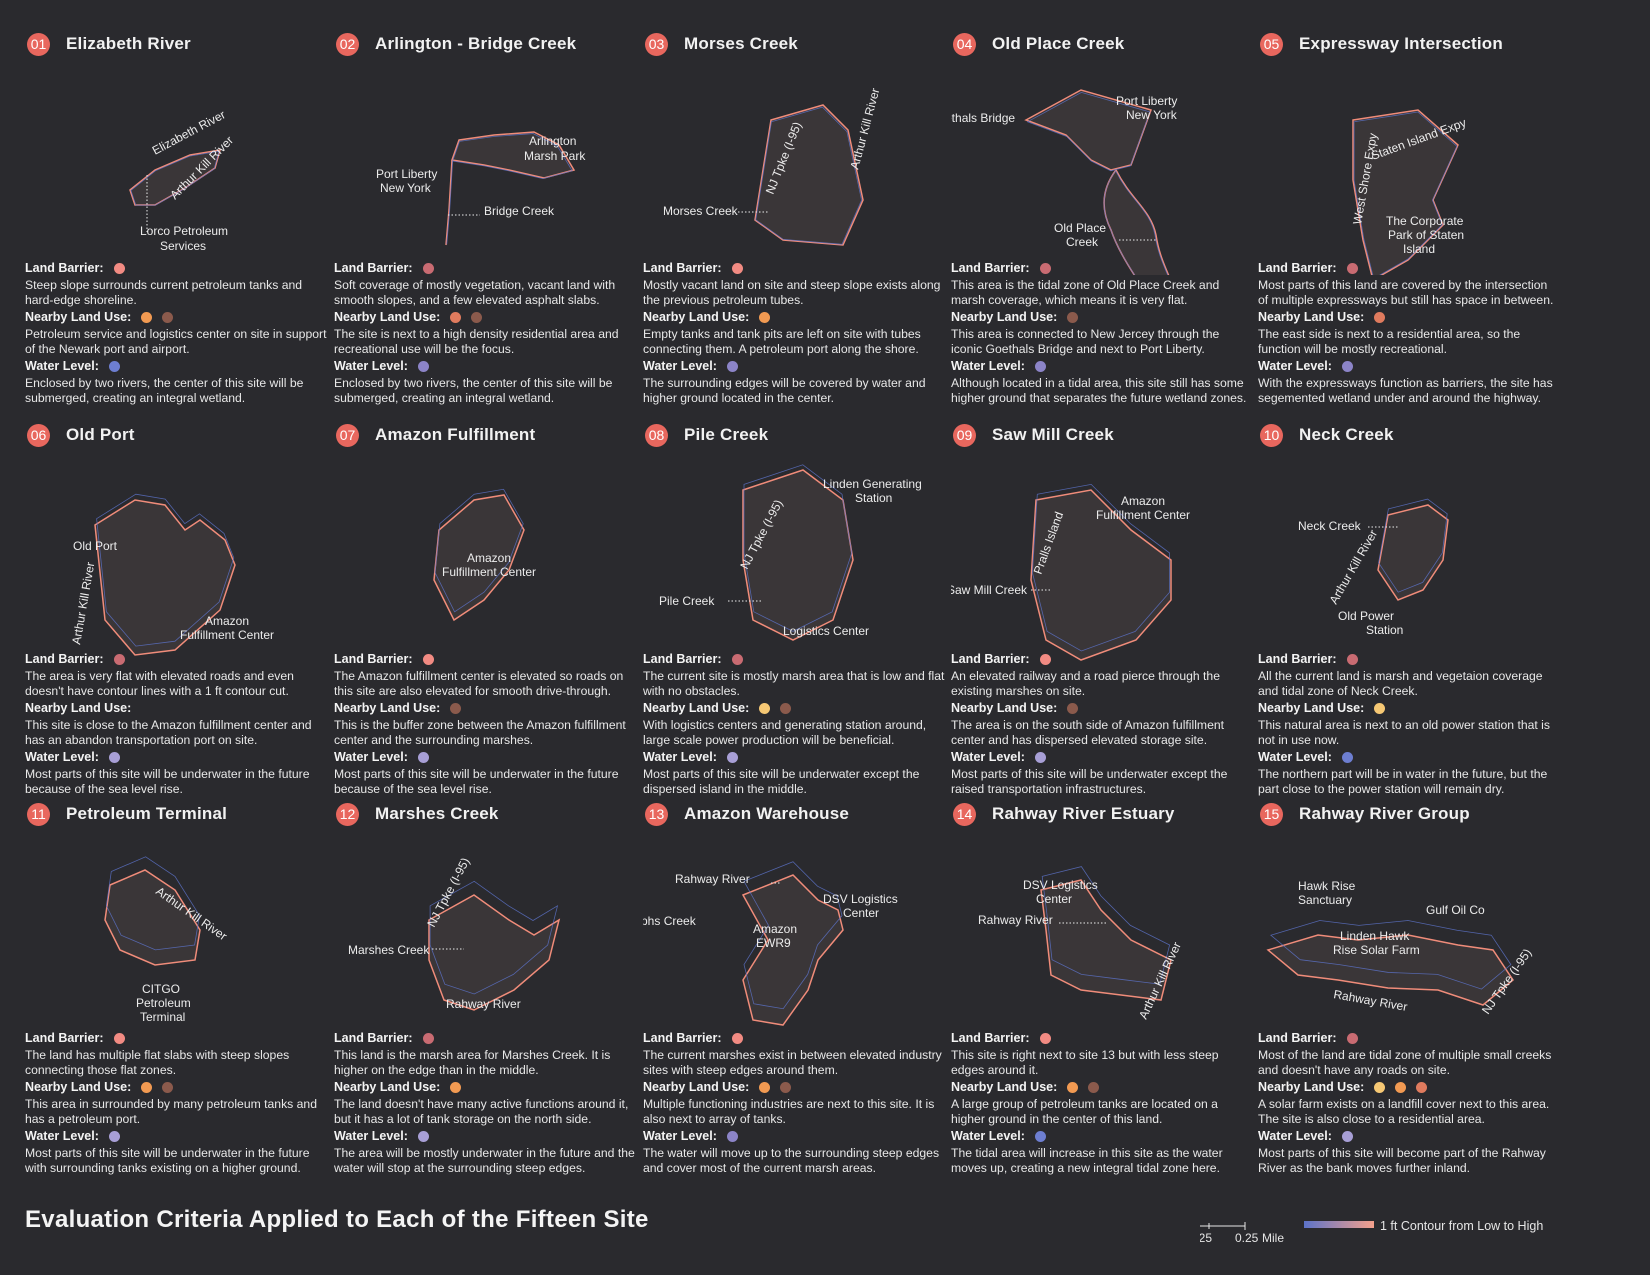  I want to click on map-label: Goethals Bridge, so click(983, 118).